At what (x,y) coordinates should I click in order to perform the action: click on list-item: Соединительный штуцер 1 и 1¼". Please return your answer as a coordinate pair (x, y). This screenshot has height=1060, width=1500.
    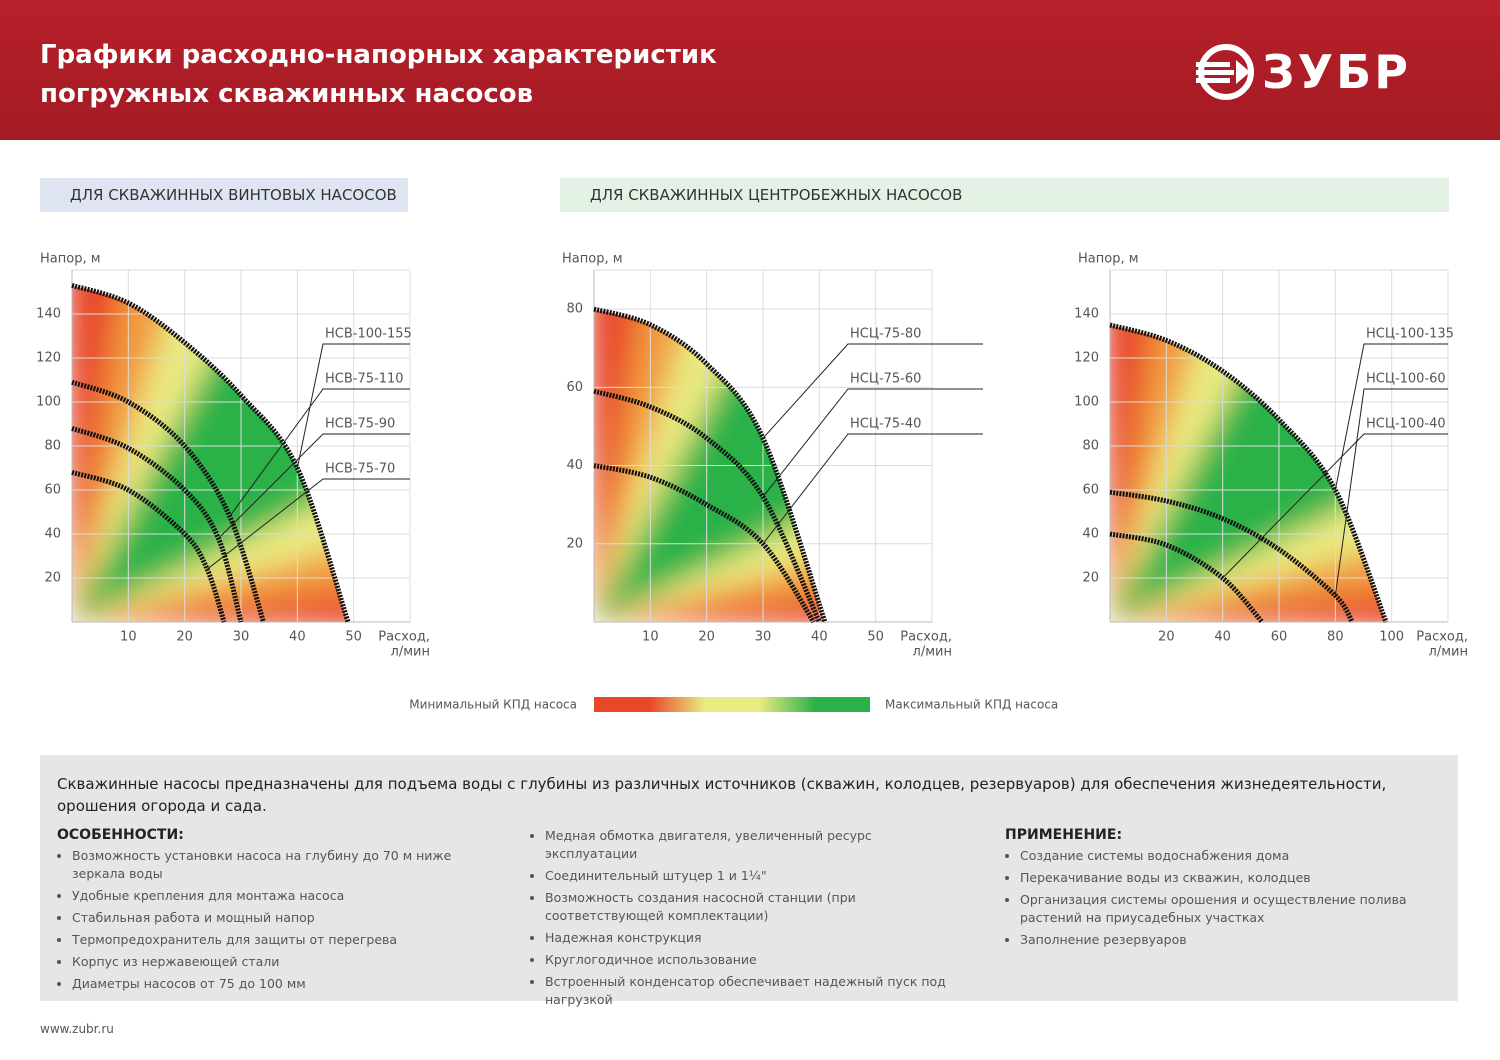
    Looking at the image, I should click on (752, 876).